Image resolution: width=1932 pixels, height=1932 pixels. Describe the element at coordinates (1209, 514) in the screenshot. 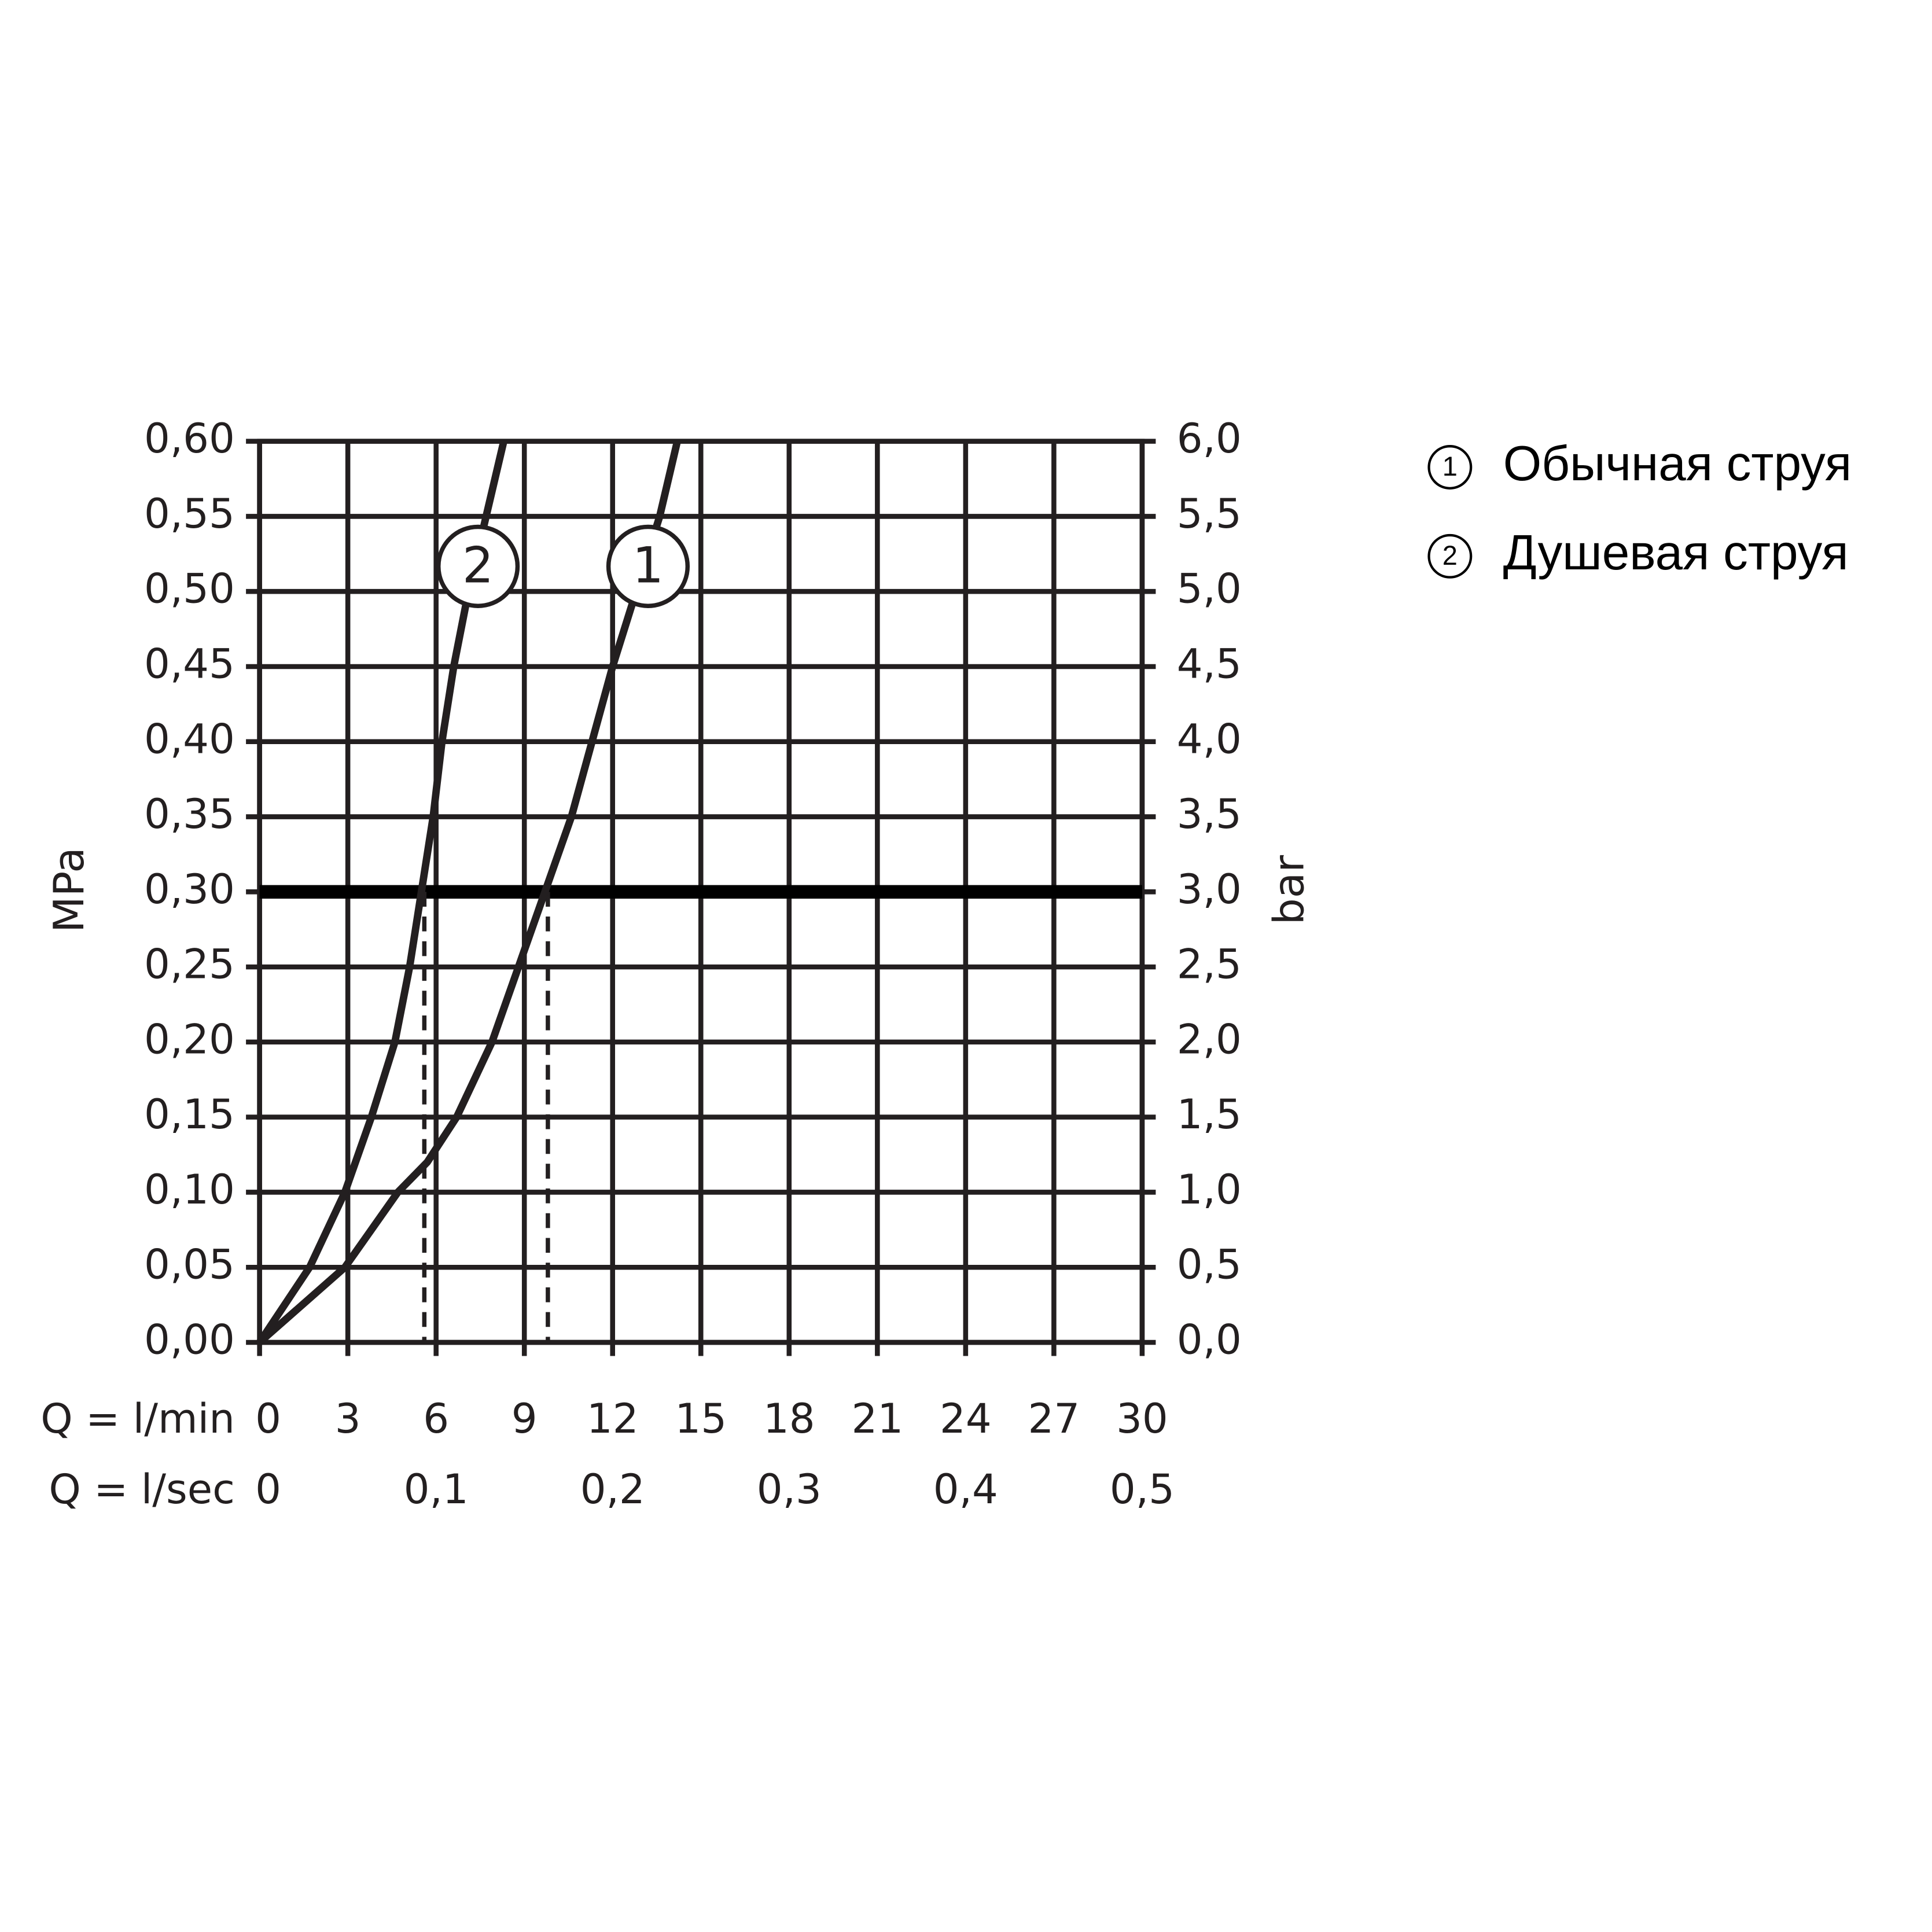

I see `y2-tick-label: 5,5` at that location.